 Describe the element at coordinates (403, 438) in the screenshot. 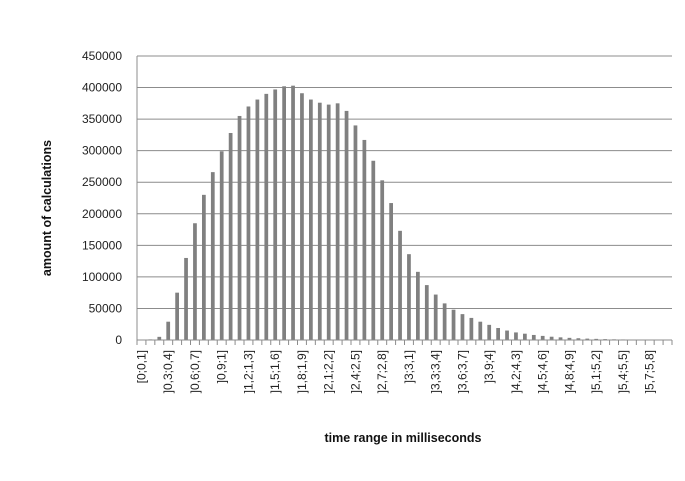

I see `x-axis-title: time range in milliseconds` at that location.